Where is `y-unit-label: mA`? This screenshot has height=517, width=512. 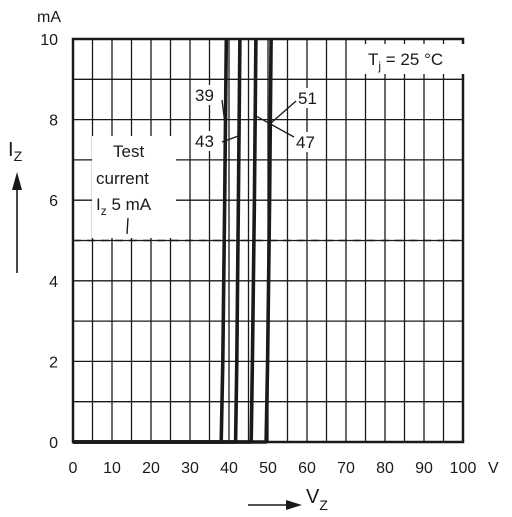 y-unit-label: mA is located at coordinates (49, 17).